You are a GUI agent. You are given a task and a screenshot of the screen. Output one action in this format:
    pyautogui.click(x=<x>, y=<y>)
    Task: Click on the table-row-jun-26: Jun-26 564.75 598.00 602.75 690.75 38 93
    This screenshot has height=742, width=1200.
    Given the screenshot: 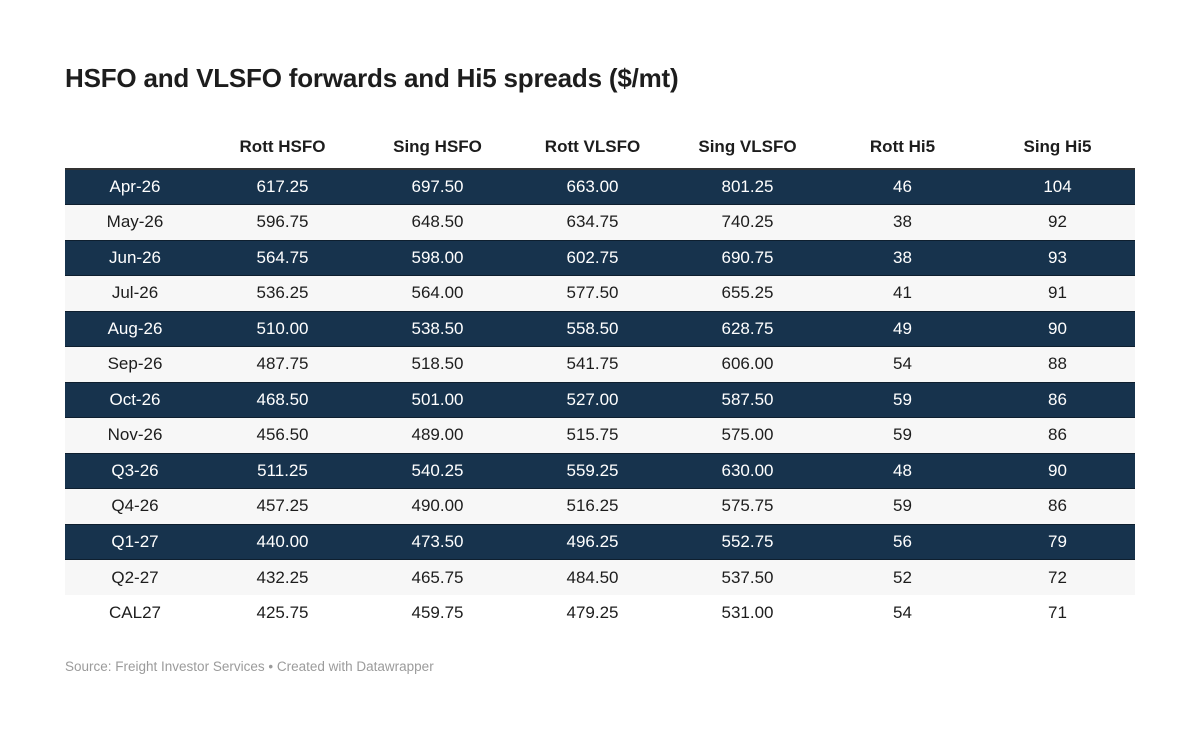 What is the action you would take?
    pyautogui.click(x=600, y=257)
    